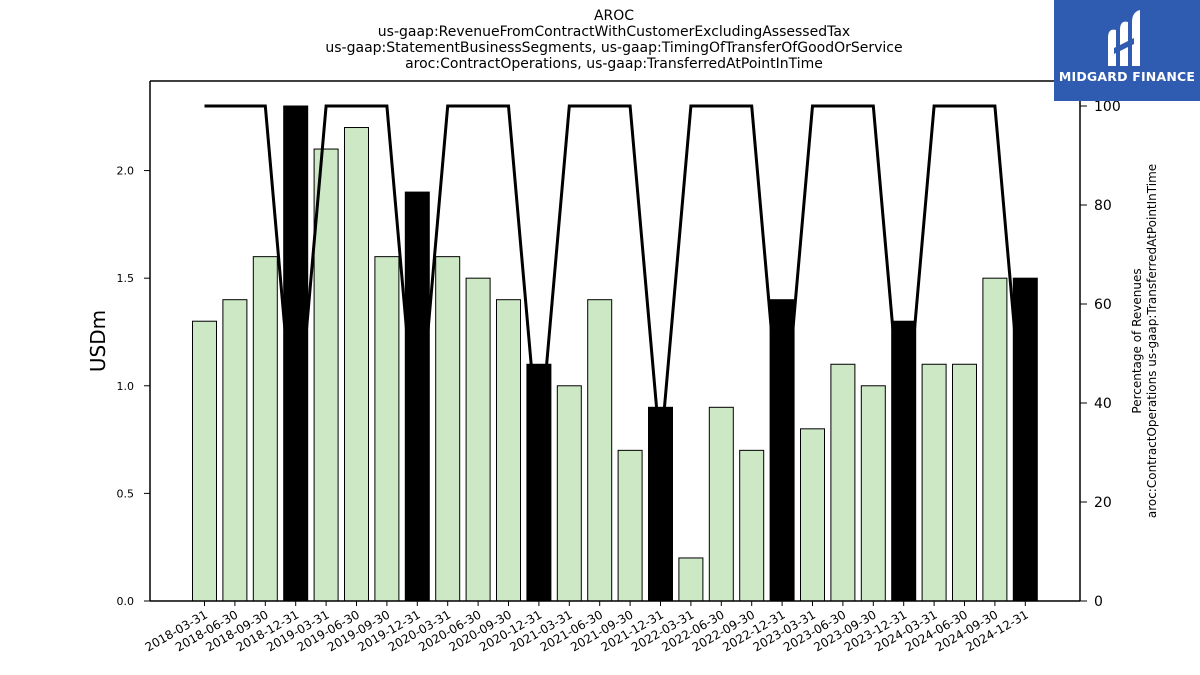 This screenshot has width=1200, height=675. I want to click on left-y-axis-ticks: 0.0 0.5 1.0 1.5 2.0, so click(133, 386).